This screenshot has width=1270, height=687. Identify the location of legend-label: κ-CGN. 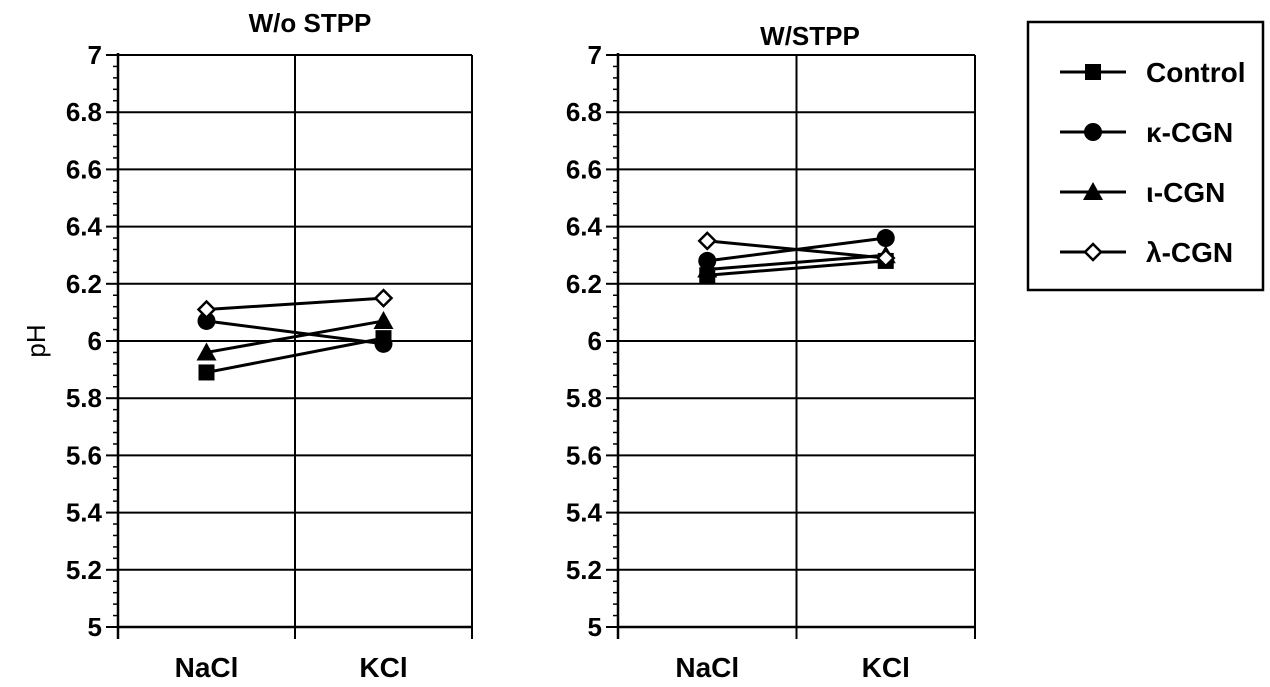
(1189, 132).